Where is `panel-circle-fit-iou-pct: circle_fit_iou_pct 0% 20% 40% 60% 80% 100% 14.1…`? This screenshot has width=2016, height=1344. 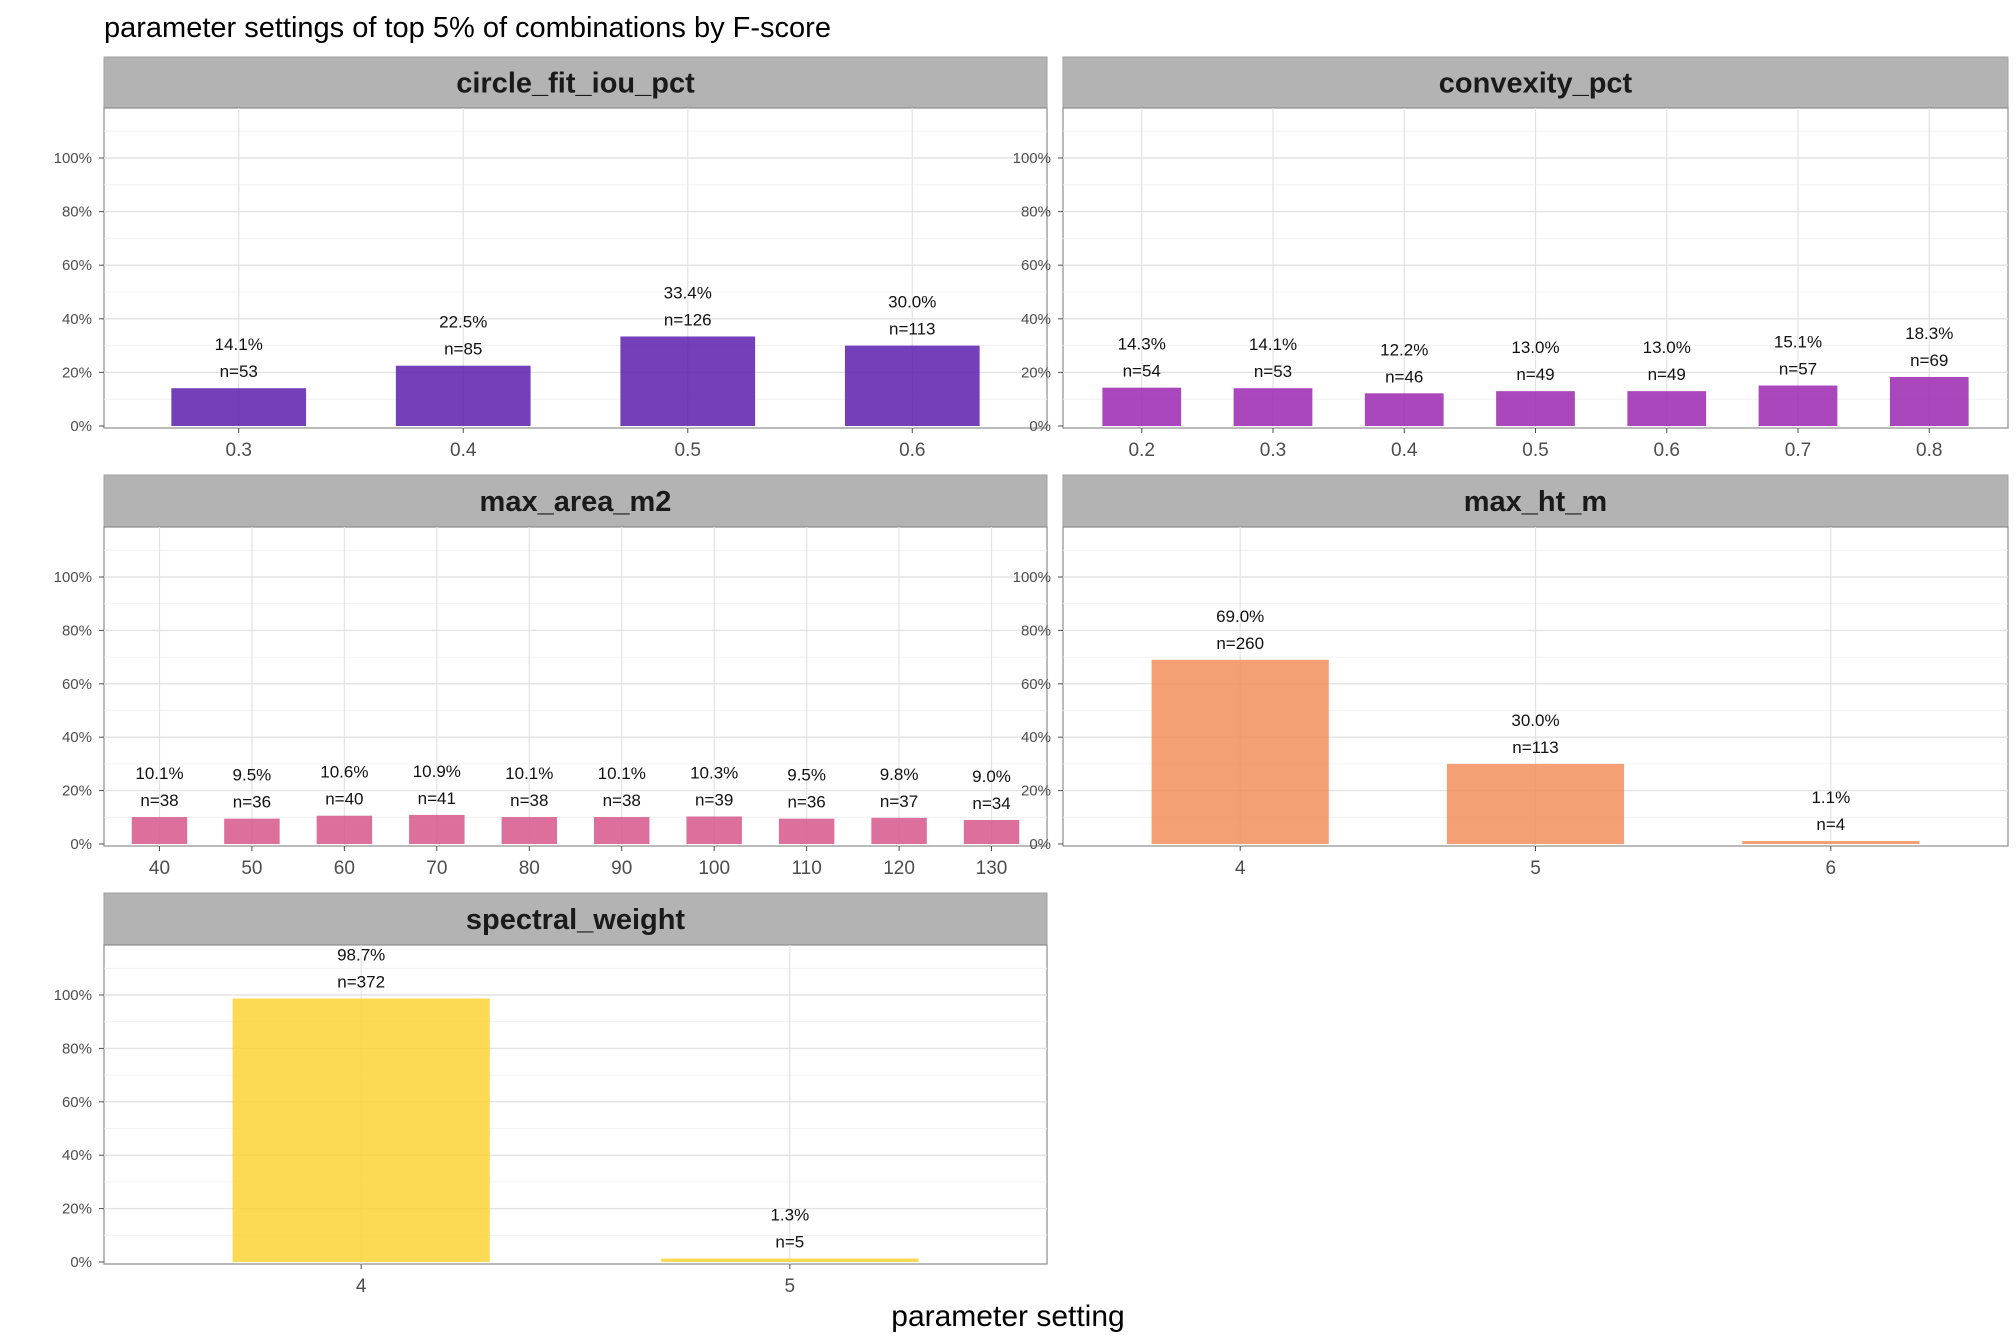 panel-circle-fit-iou-pct: circle_fit_iou_pct 0% 20% 40% 60% 80% 100% 14.1… is located at coordinates (551, 258).